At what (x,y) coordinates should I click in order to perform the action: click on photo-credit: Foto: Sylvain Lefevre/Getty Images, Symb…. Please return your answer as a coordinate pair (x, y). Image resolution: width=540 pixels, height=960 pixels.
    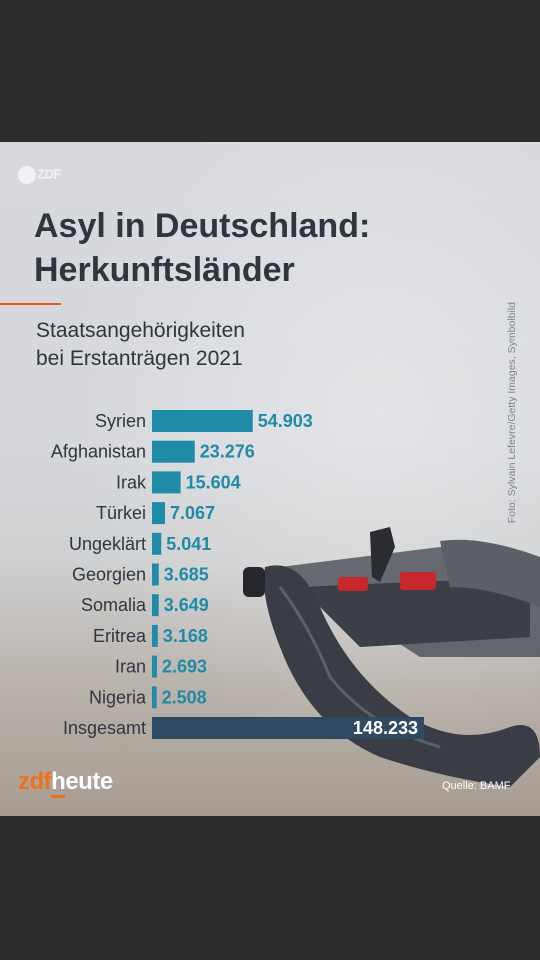
    Looking at the image, I should click on (512, 413).